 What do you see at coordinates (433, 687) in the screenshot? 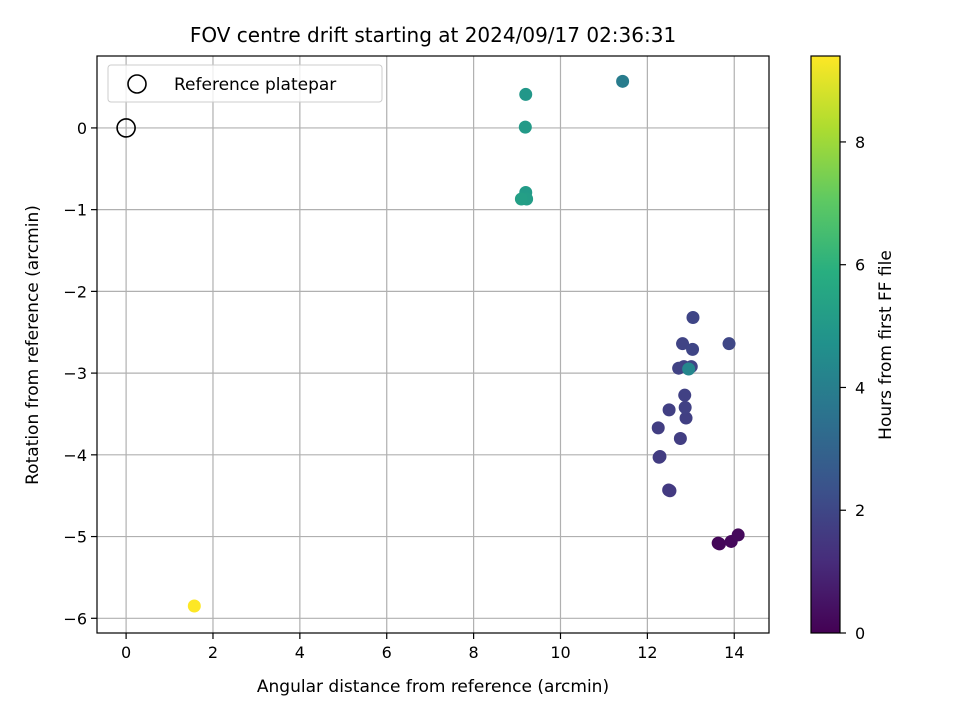
I see `x-axis-label: Angular distance from reference (arcmin)` at bounding box center [433, 687].